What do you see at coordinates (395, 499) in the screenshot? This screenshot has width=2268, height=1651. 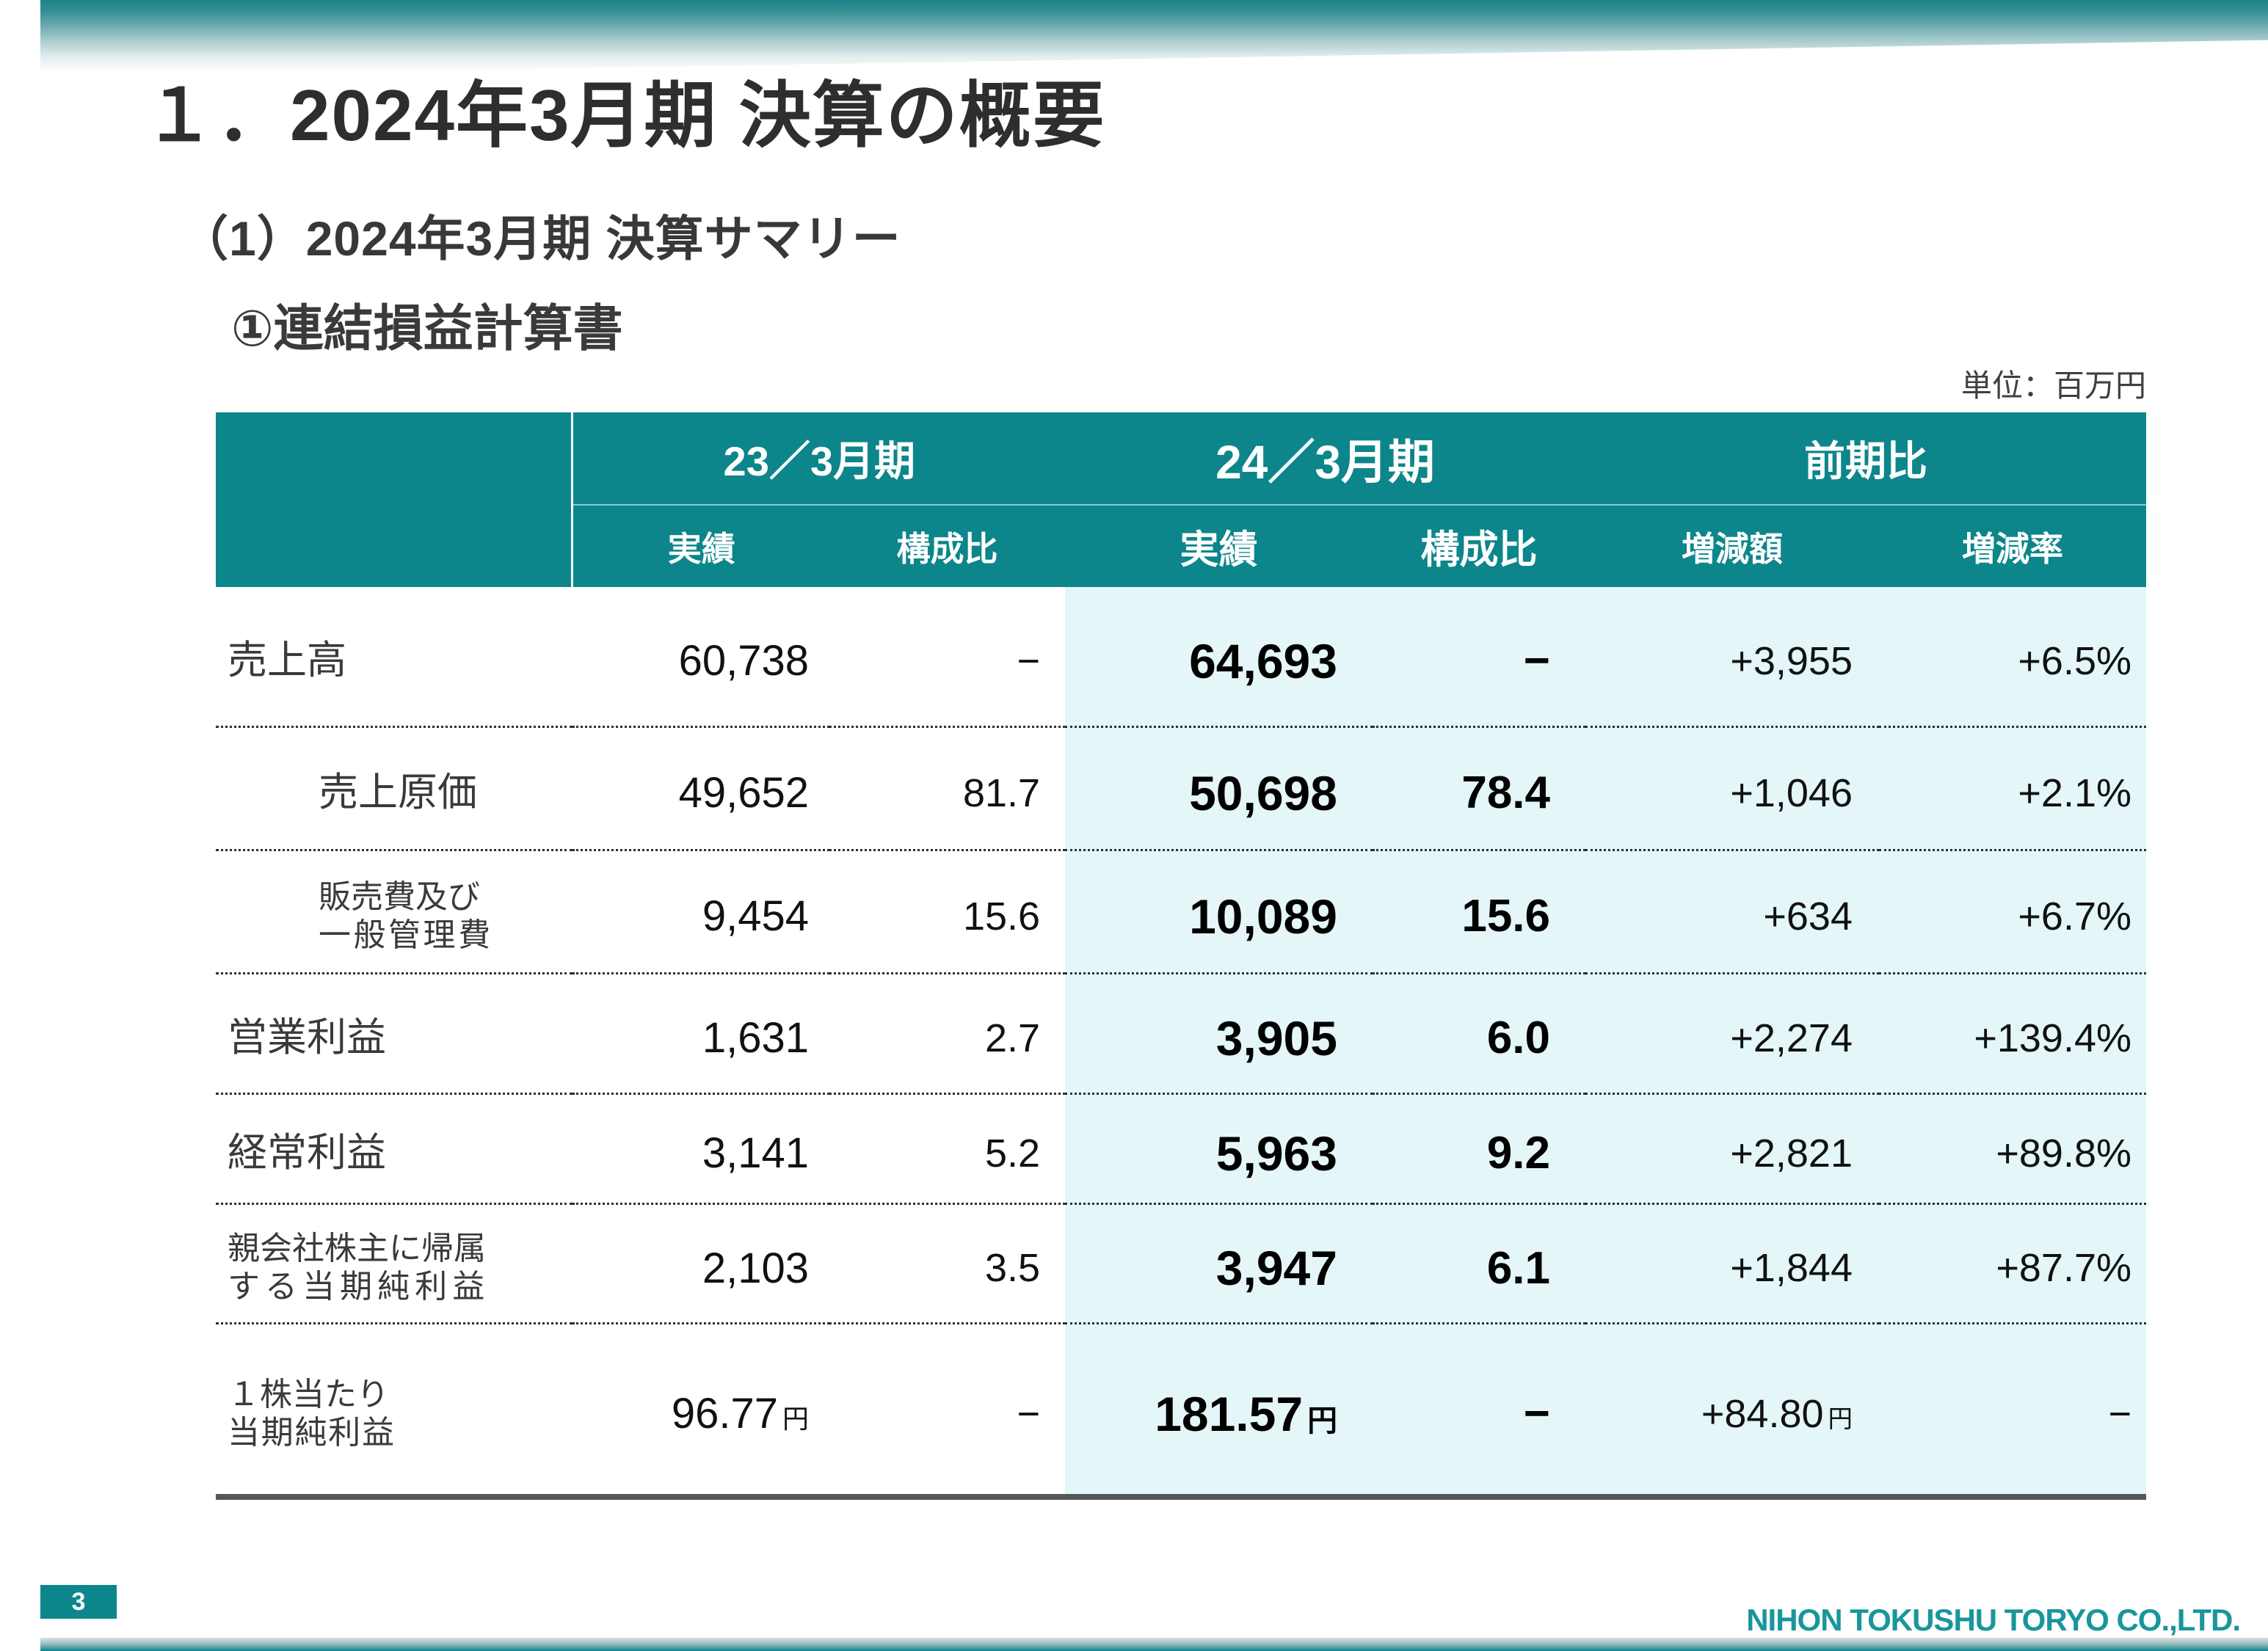 I see `corner-cell` at bounding box center [395, 499].